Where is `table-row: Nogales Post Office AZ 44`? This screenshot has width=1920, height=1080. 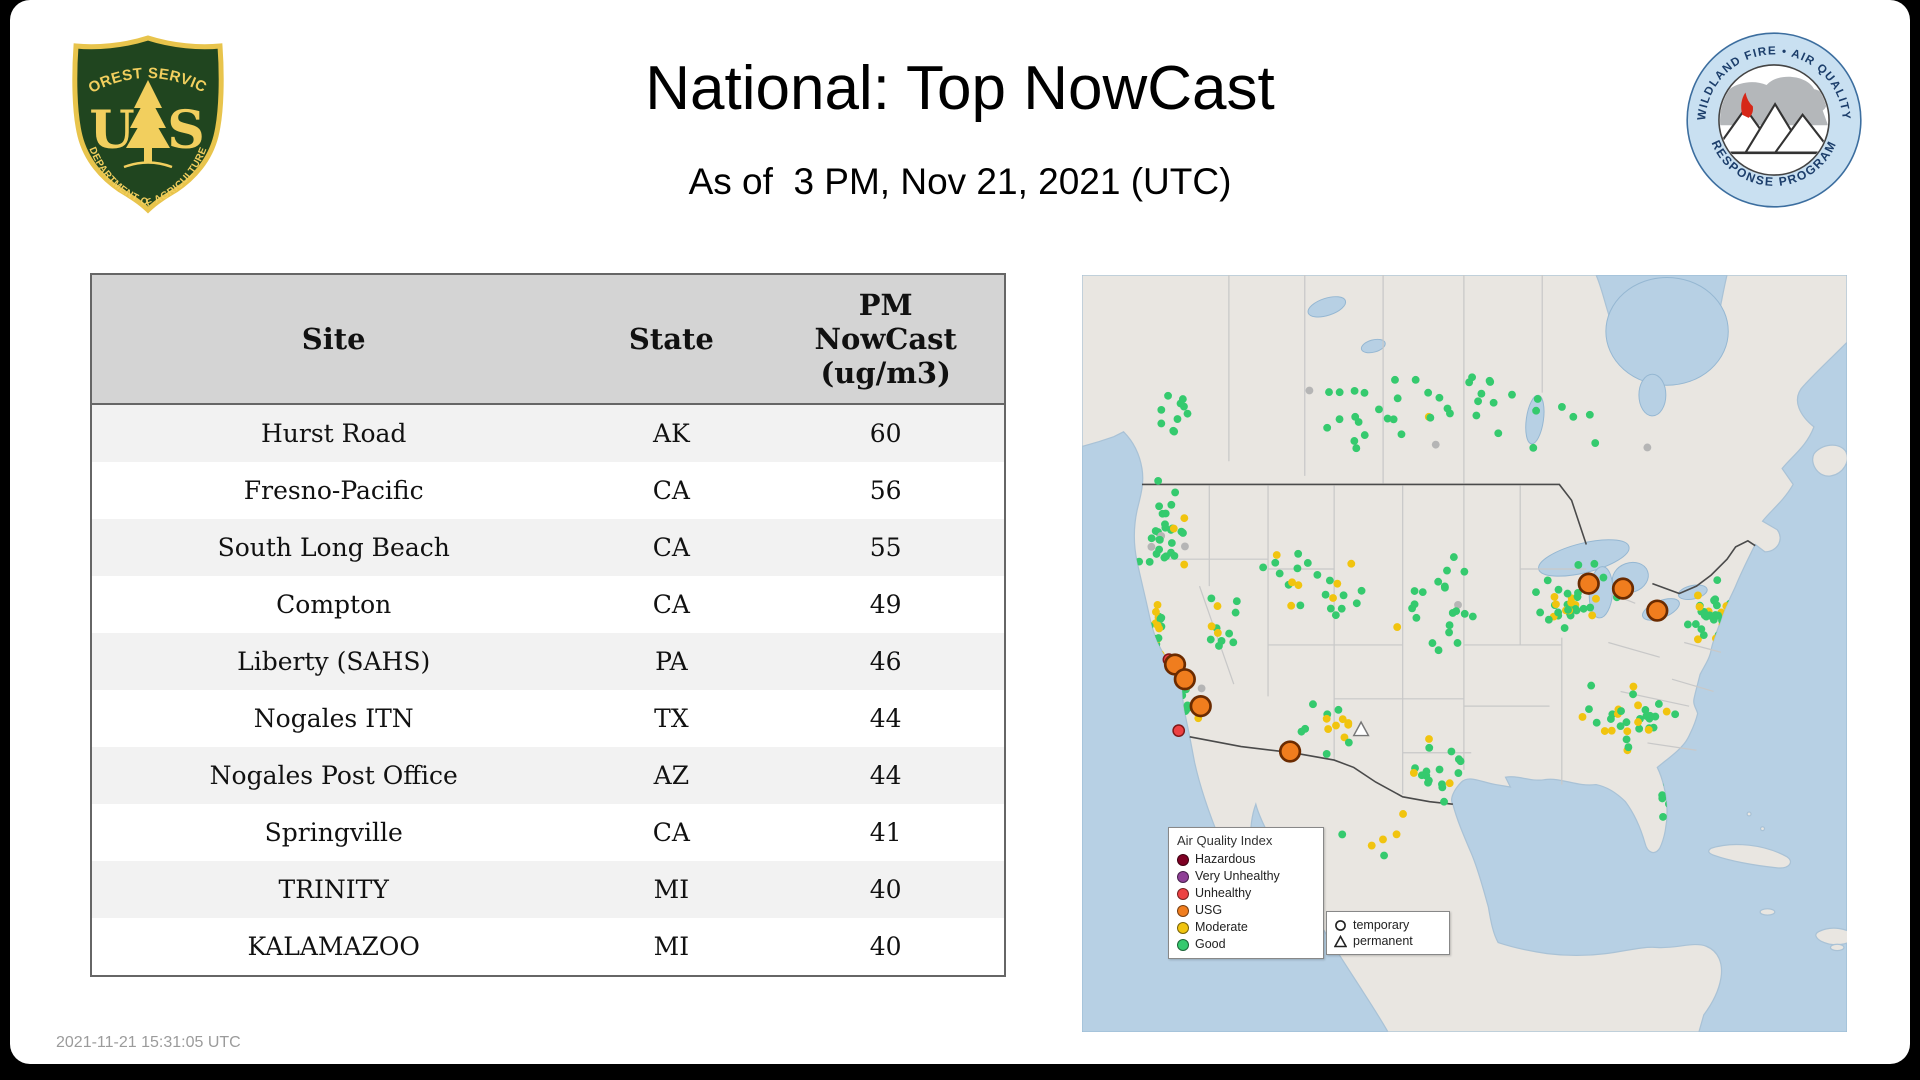
table-row: Nogales Post Office AZ 44 is located at coordinates (548, 775).